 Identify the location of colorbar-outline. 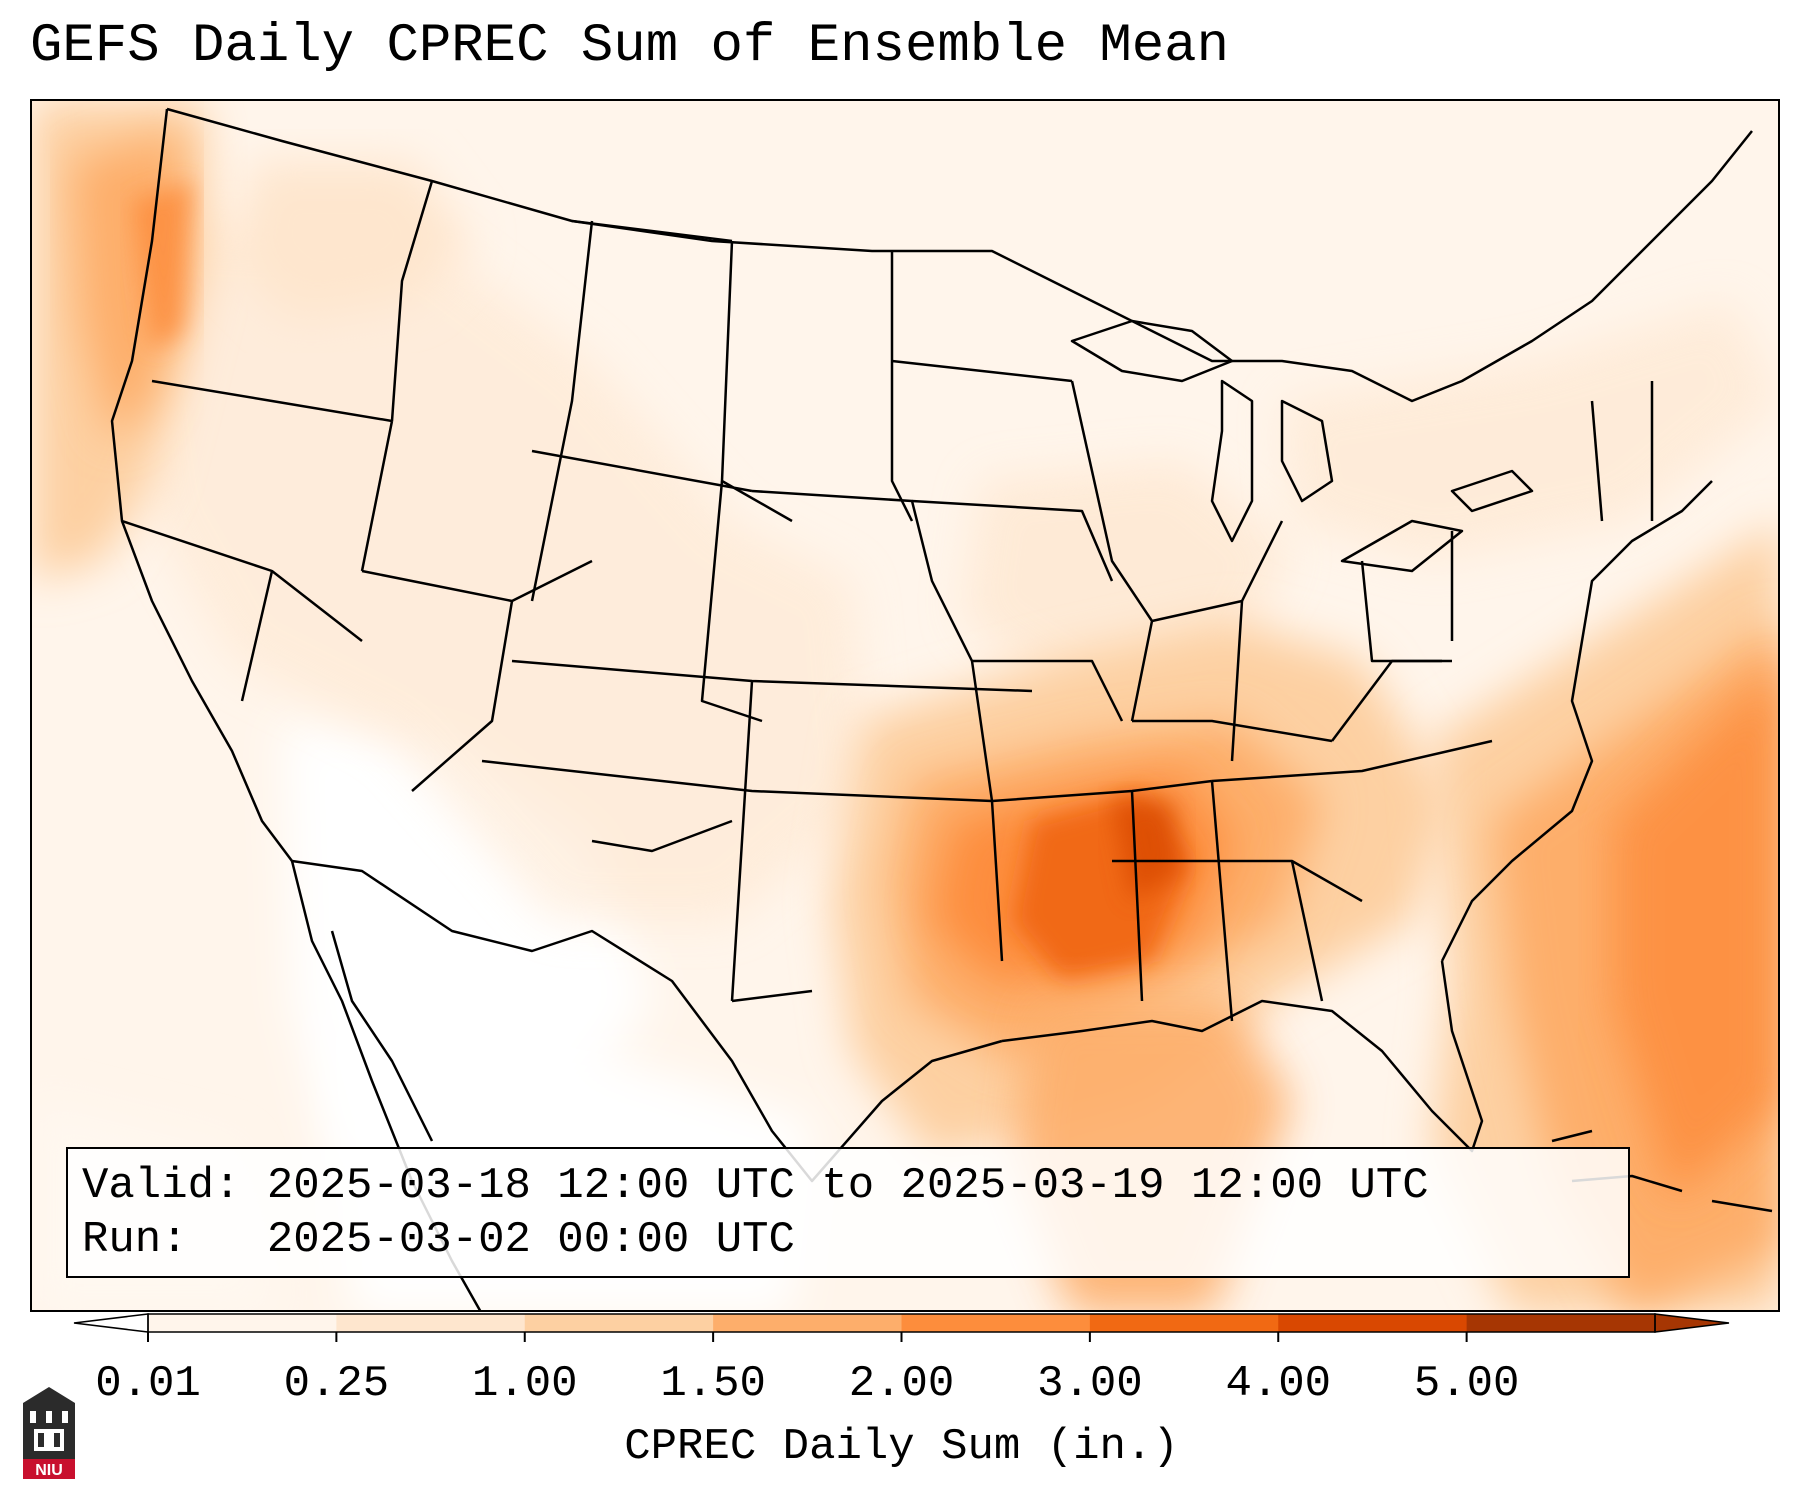
(901, 1323).